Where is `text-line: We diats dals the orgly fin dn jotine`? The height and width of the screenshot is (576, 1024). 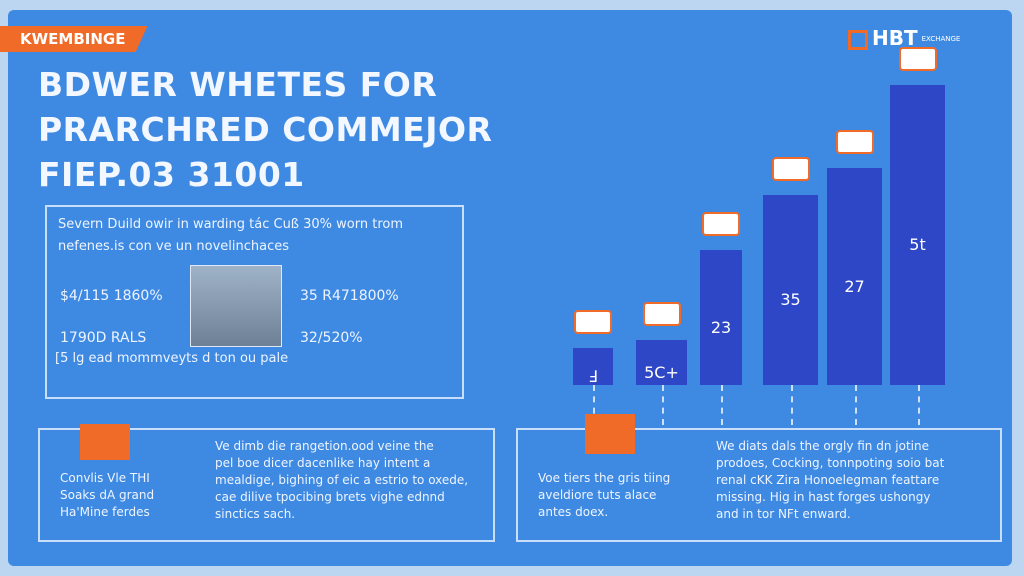
text-line: We diats dals the orgly fin dn jotine is located at coordinates (822, 446).